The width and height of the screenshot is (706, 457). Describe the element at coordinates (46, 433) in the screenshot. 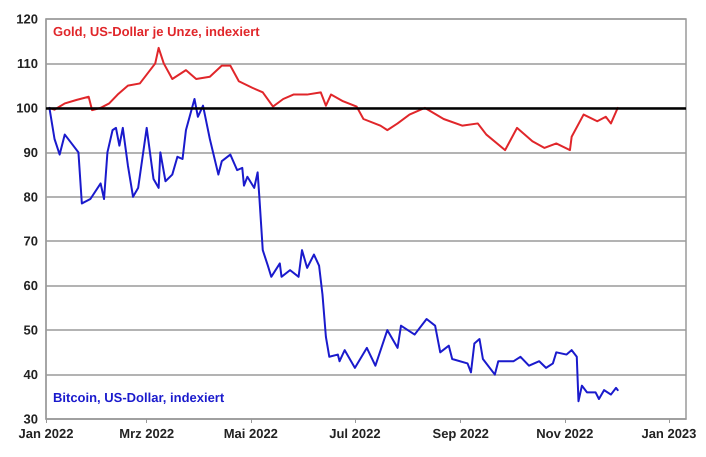

I see `x-tick-label: Jan 2022` at that location.